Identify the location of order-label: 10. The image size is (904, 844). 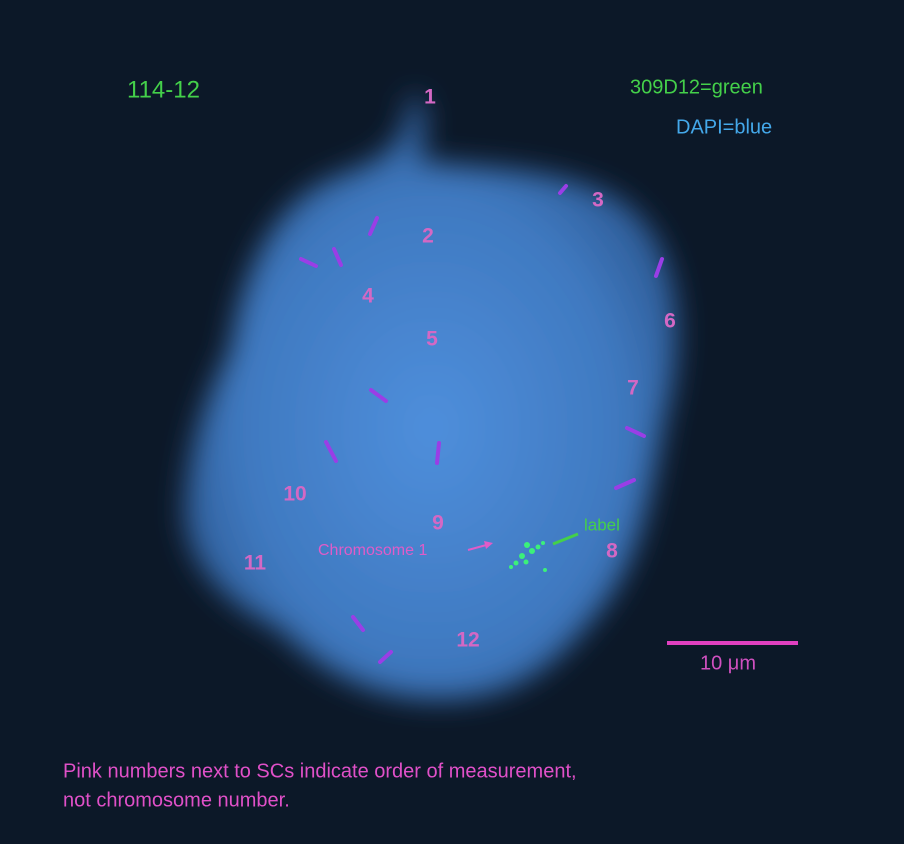
(294, 494).